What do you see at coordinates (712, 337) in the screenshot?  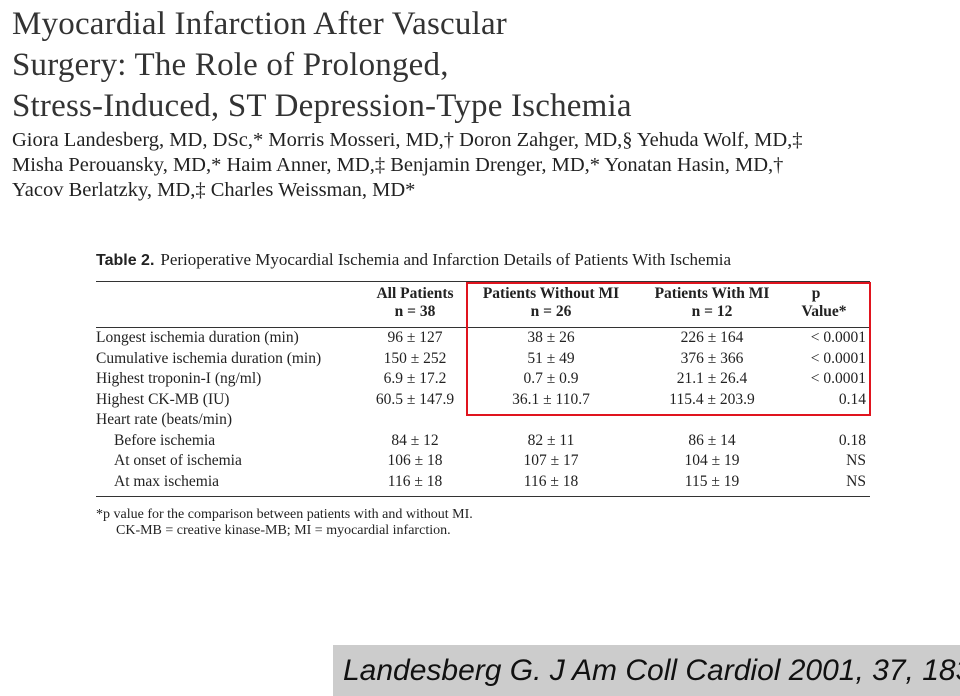 I see `table-cell: 226 ± 164` at bounding box center [712, 337].